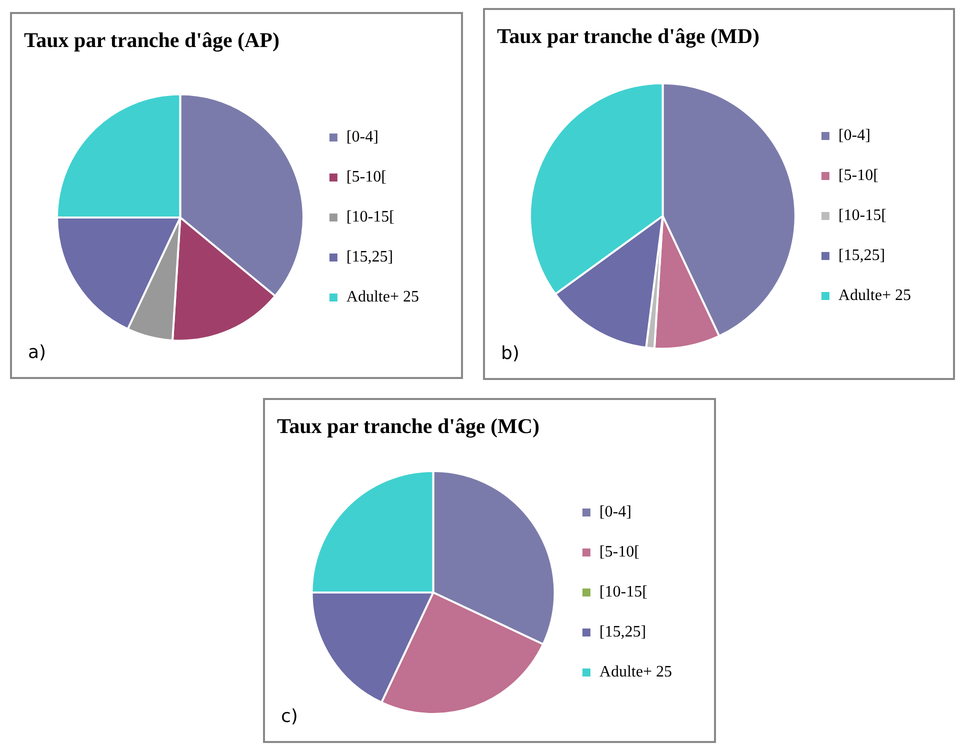 The width and height of the screenshot is (957, 747). Describe the element at coordinates (152, 40) in the screenshot. I see `chart-title: Taux par tranche d'âge (AP)` at that location.